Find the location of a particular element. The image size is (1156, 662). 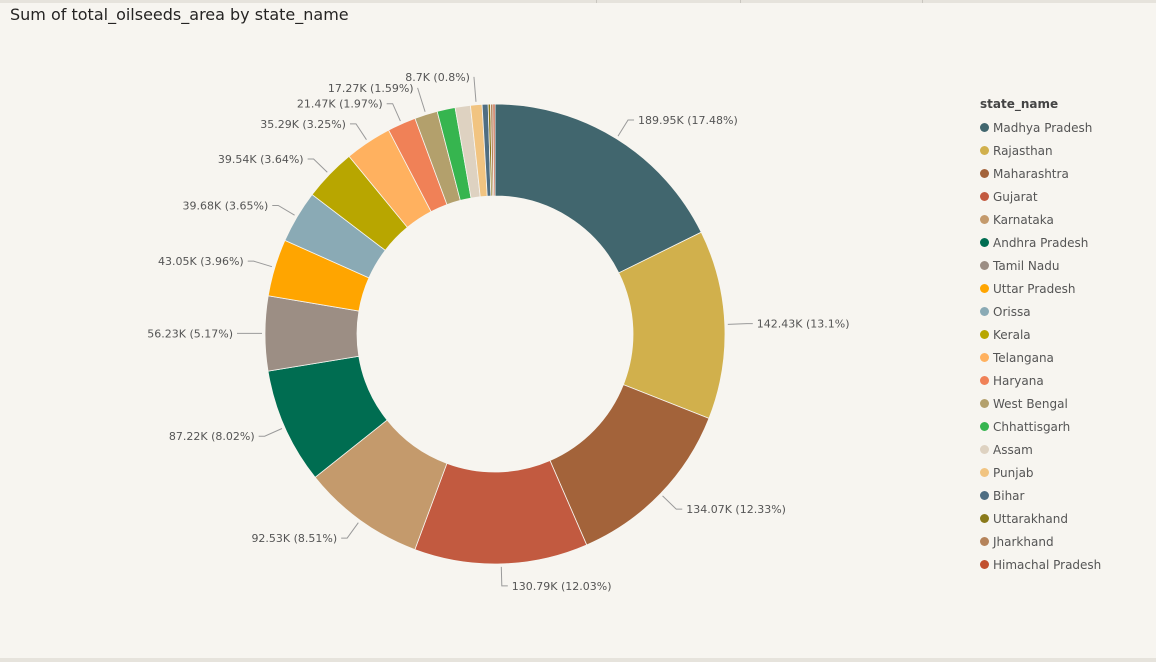

legend-item-tamil-nadu: Tamil Nadu is located at coordinates (1040, 265).